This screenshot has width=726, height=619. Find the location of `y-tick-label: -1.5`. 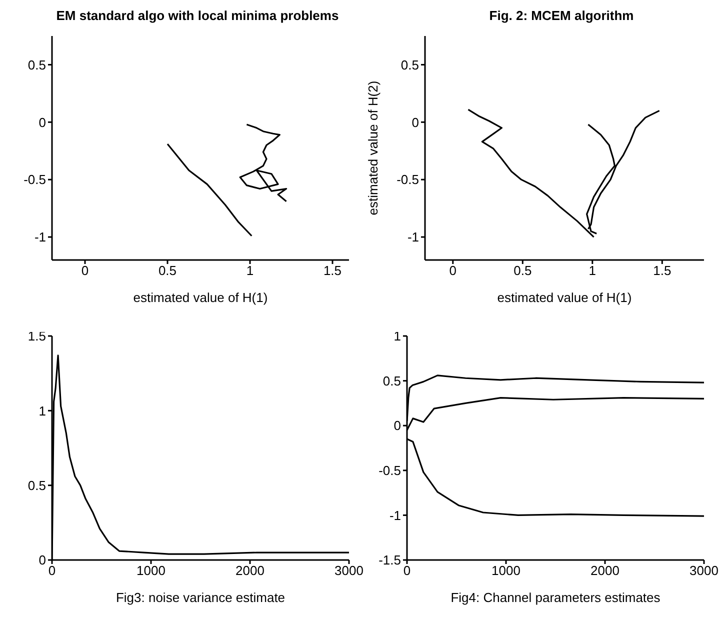

y-tick-label: -1.5 is located at coordinates (389, 560).